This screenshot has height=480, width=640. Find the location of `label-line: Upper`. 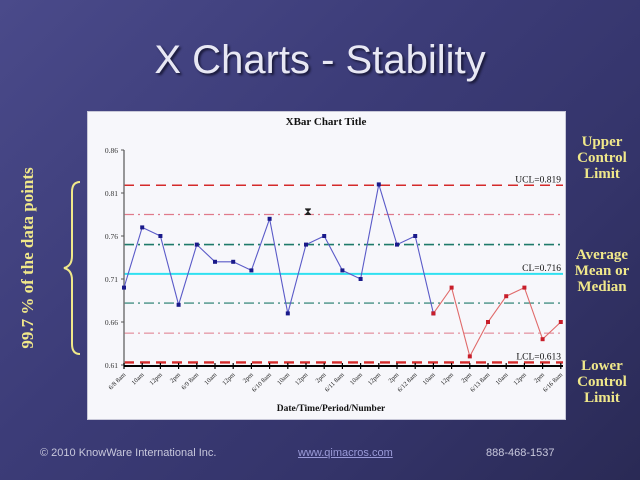

label-line: Upper is located at coordinates (602, 142).